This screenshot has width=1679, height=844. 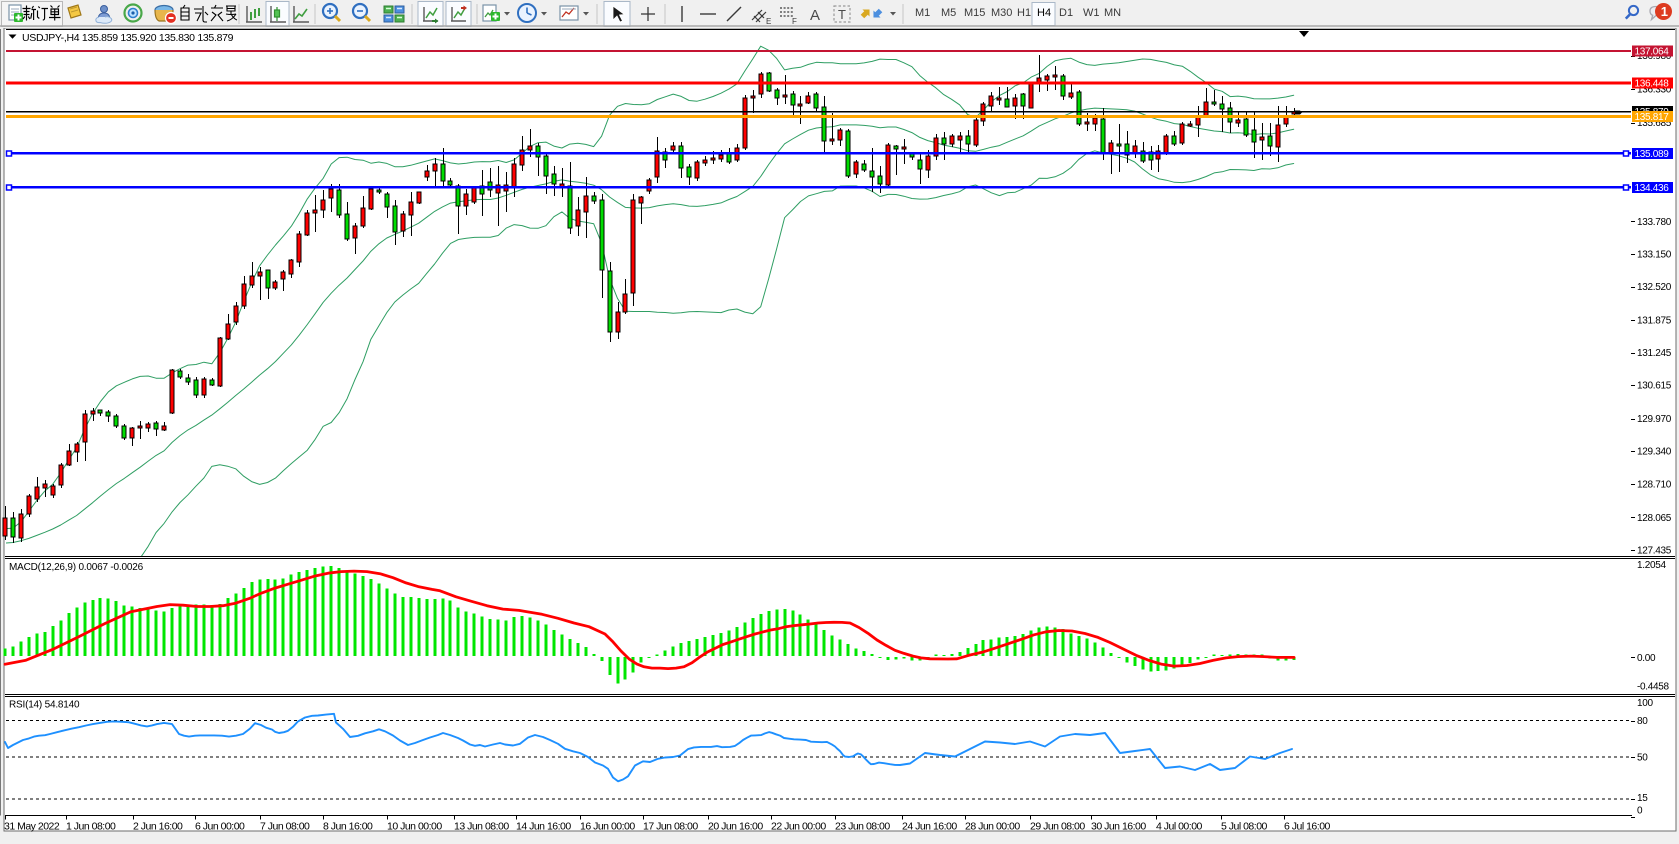 What do you see at coordinates (1652, 565) in the screenshot?
I see `svg-text: 1.2054` at bounding box center [1652, 565].